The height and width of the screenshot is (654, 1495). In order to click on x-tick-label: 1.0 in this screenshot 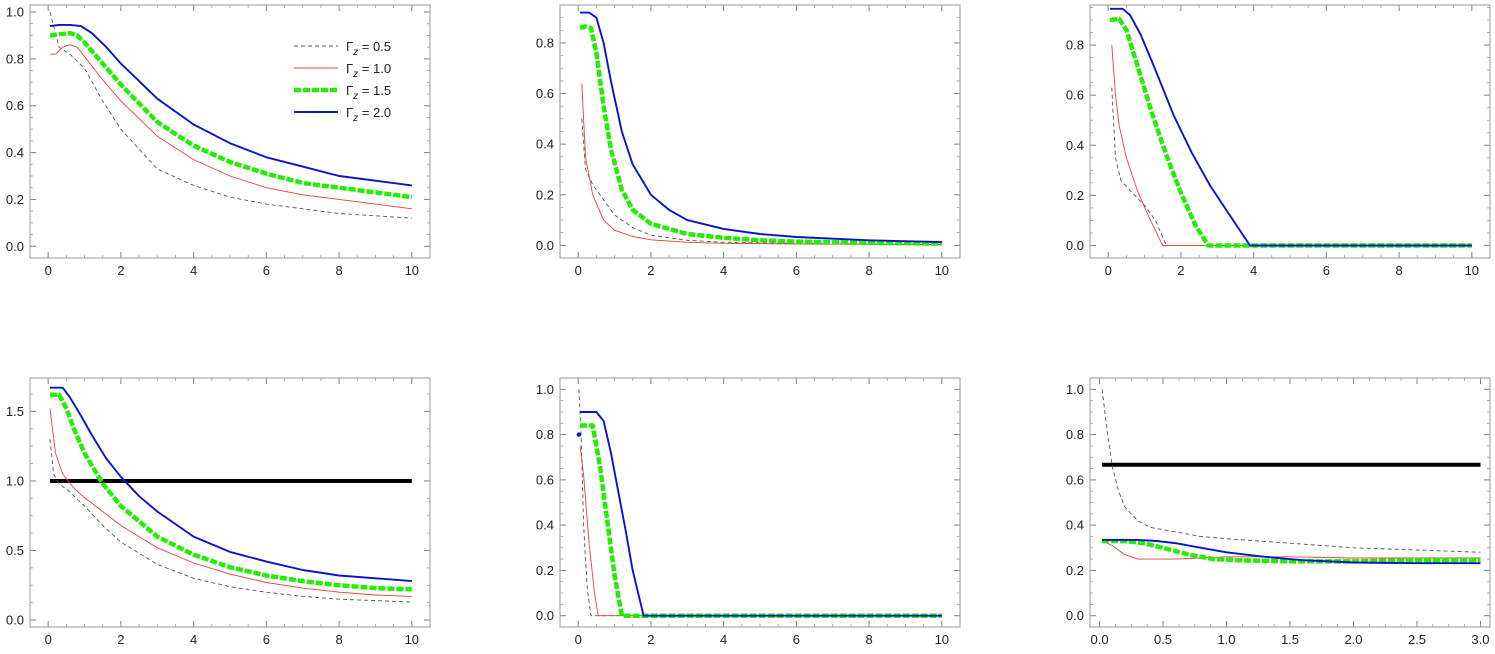, I will do `click(1226, 639)`.